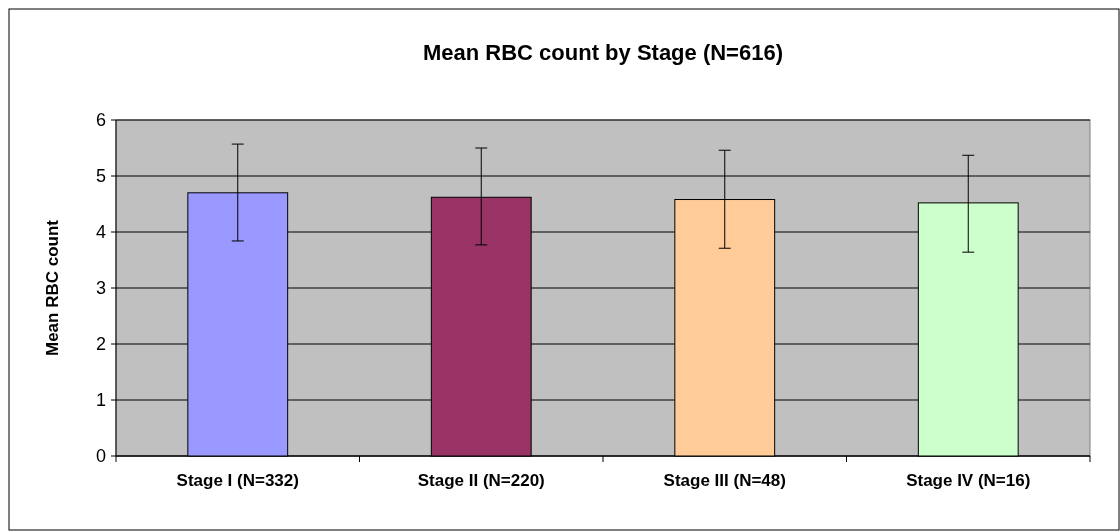 The image size is (1120, 531). What do you see at coordinates (52, 287) in the screenshot?
I see `y-axis-title: Mean RBC count` at bounding box center [52, 287].